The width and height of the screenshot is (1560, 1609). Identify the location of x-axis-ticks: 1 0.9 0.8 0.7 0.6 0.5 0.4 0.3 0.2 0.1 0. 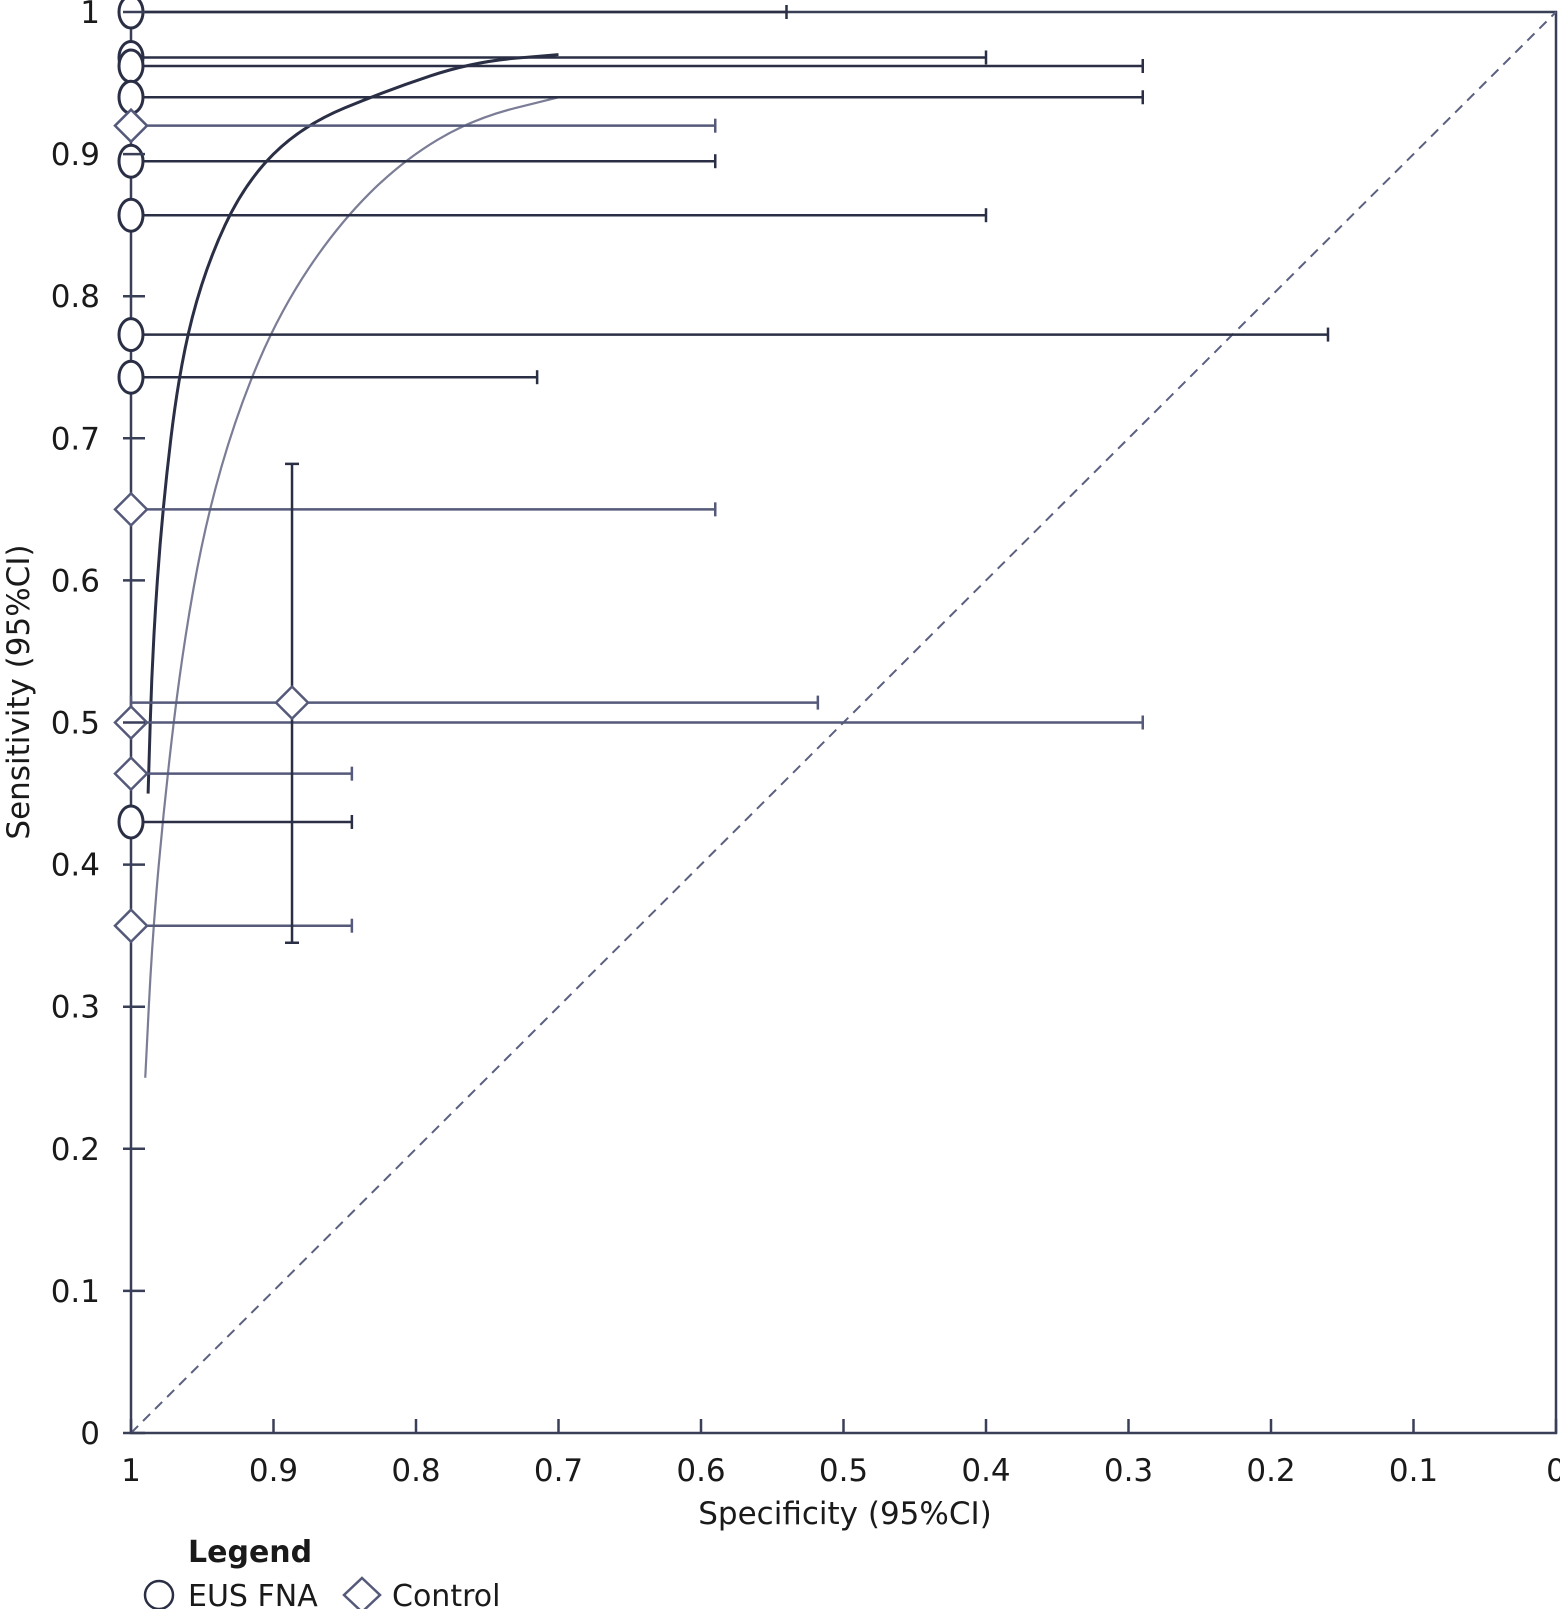
(840, 1454).